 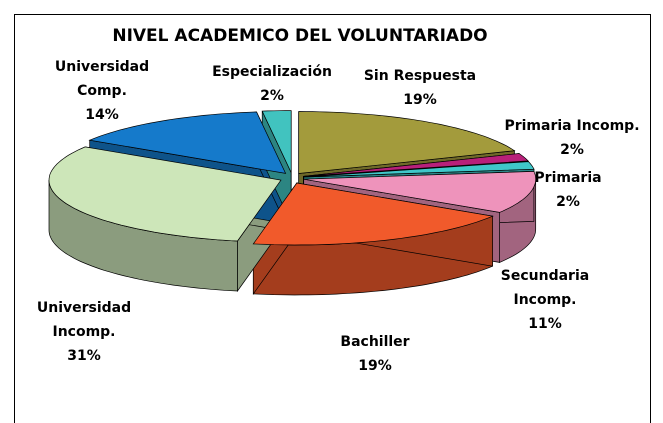 I want to click on data-label: Especialización 2%, so click(x=272, y=84).